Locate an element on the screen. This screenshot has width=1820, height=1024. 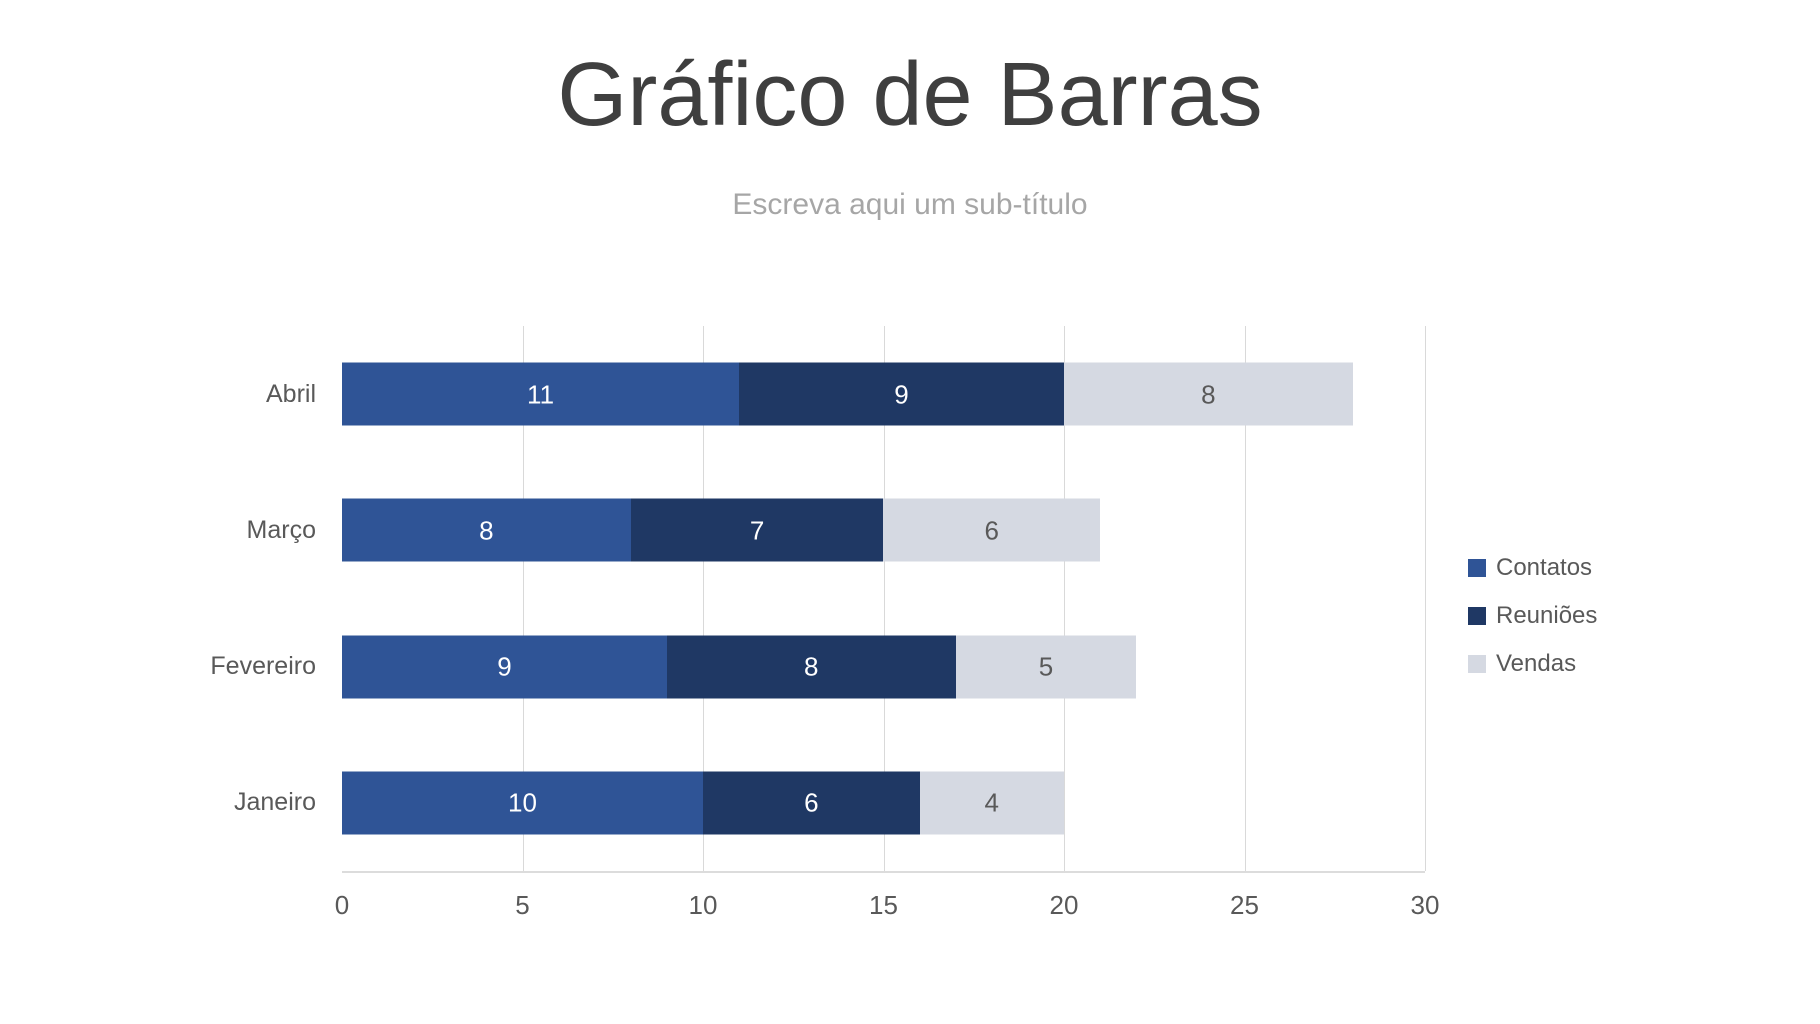
stacked-bar-marco: 8 7 6 is located at coordinates (883, 530).